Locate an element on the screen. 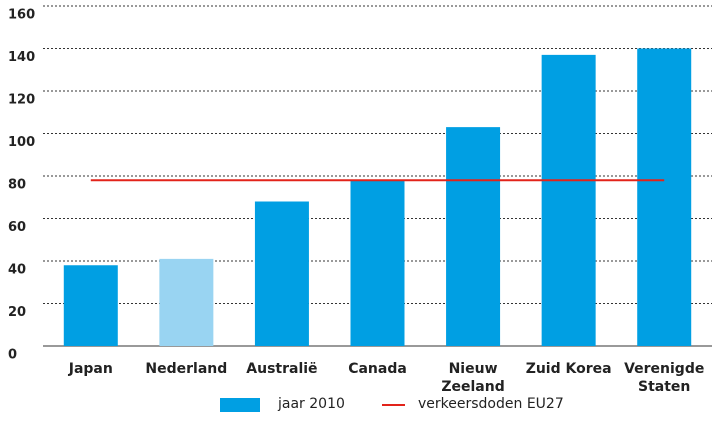 Image resolution: width=722 pixels, height=442 pixels. x-tick-label: Canada is located at coordinates (377, 369).